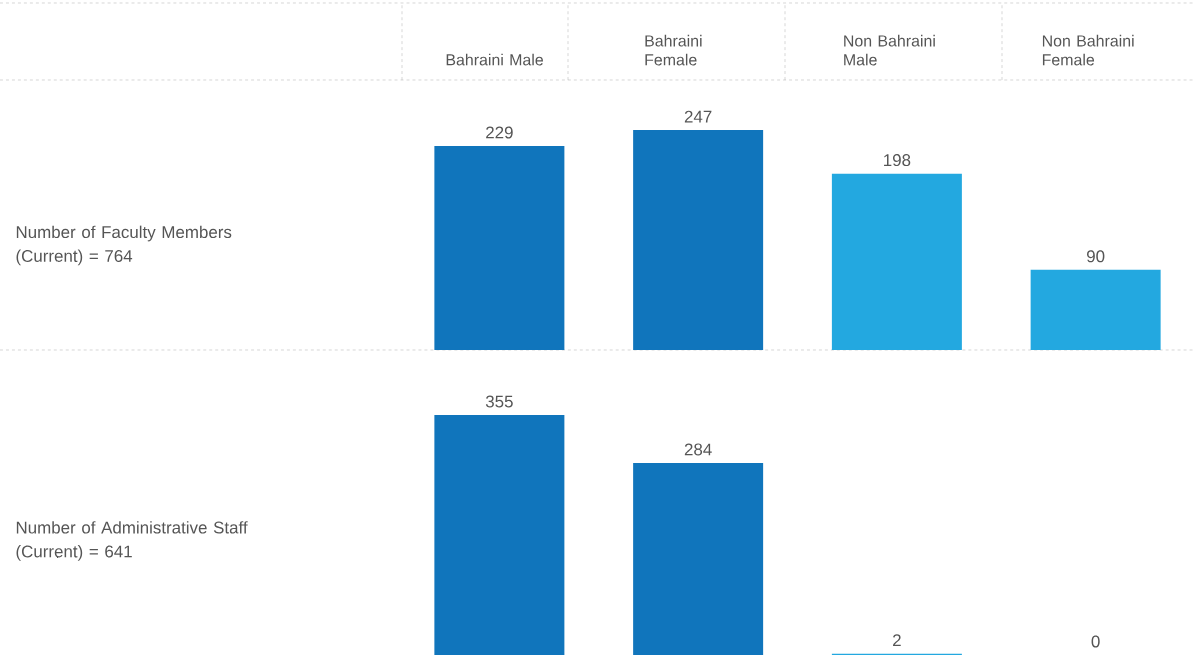 This screenshot has width=1195, height=655. Describe the element at coordinates (698, 116) in the screenshot. I see `data-label: 247` at that location.